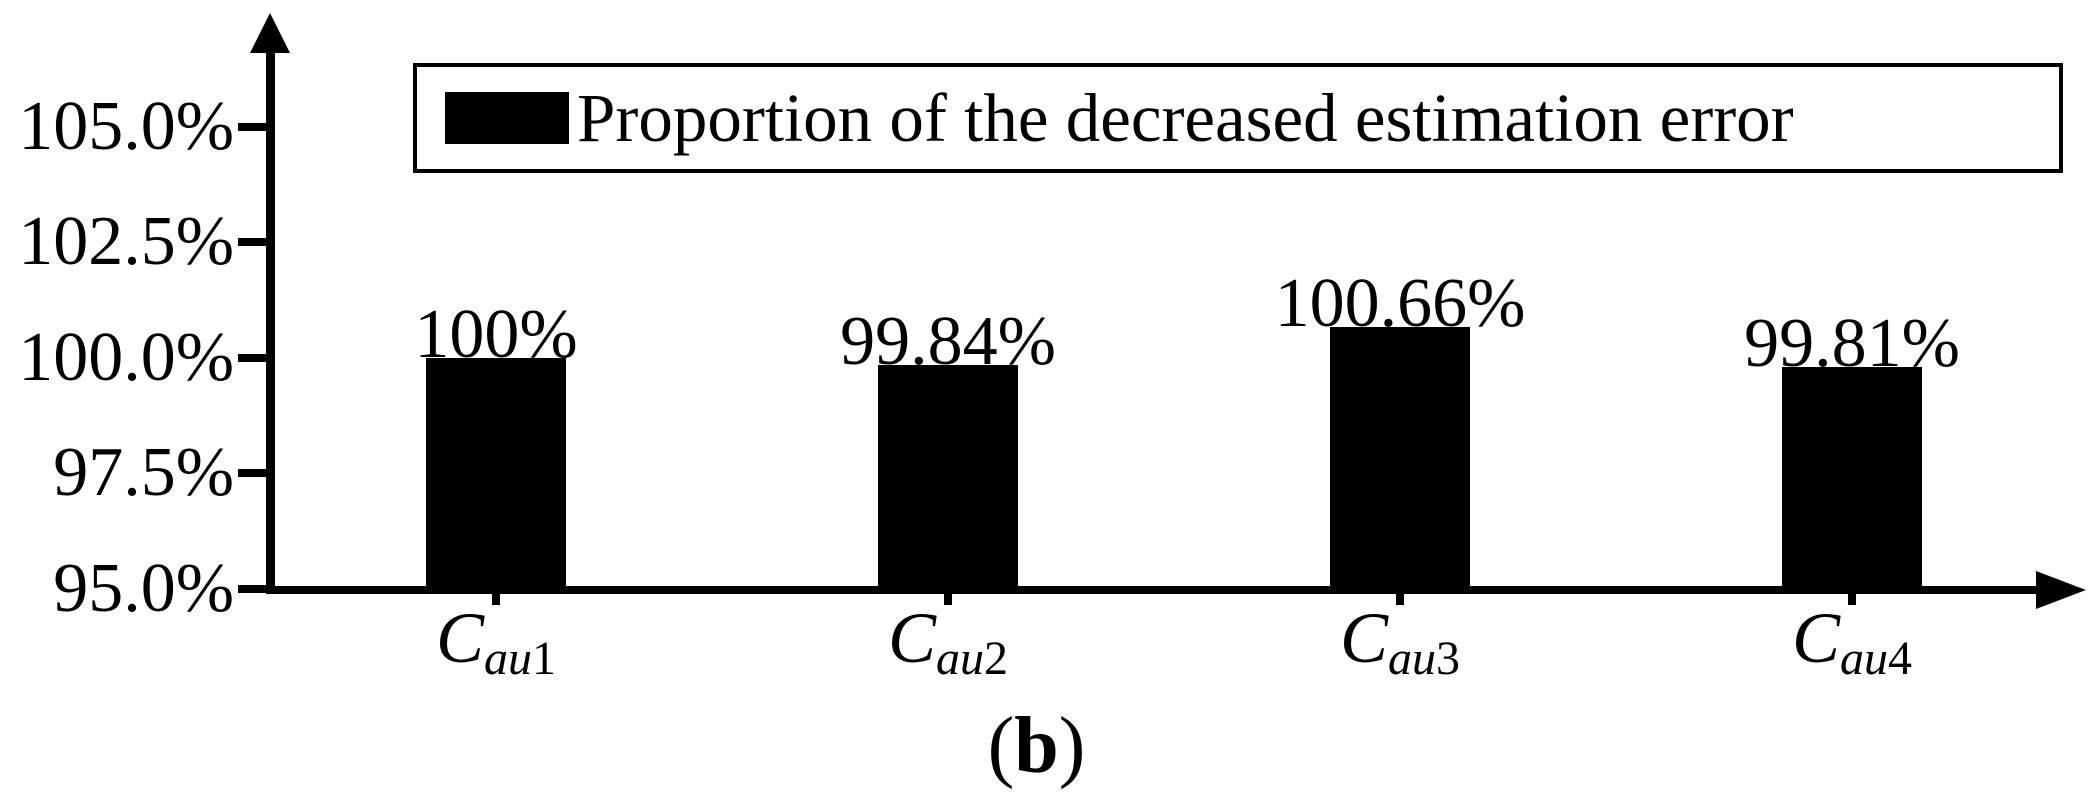 This screenshot has height=808, width=2093. I want to click on y-tick-label: 95.0%, so click(143, 588).